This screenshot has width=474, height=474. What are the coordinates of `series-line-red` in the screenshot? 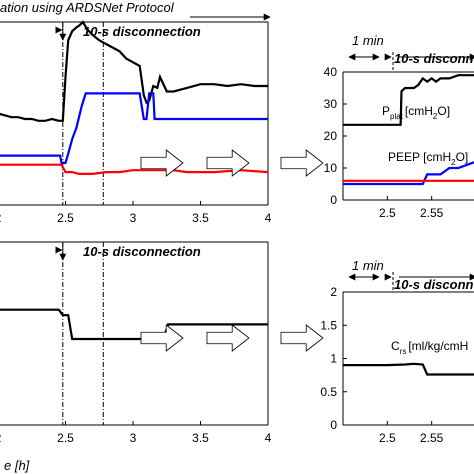 It's located at (134, 169).